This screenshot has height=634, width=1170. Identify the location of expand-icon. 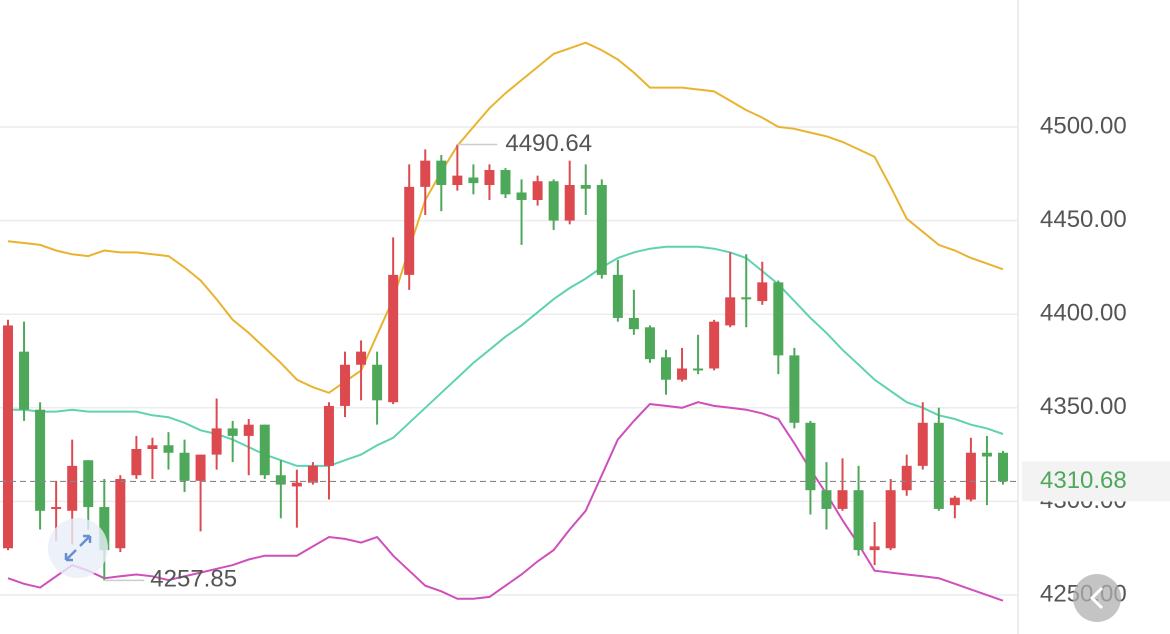
(78, 548).